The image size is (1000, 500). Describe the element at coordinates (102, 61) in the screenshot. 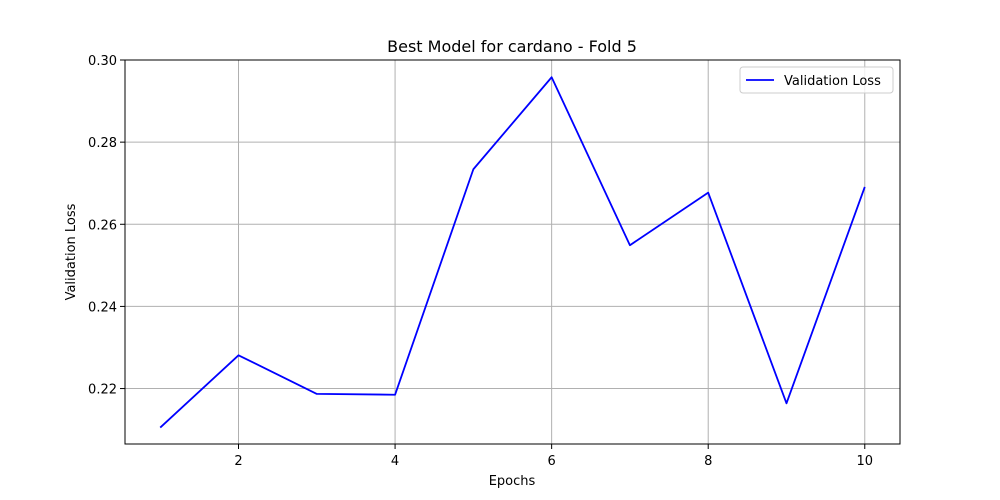

I see `y-tick-label: 0.30` at that location.